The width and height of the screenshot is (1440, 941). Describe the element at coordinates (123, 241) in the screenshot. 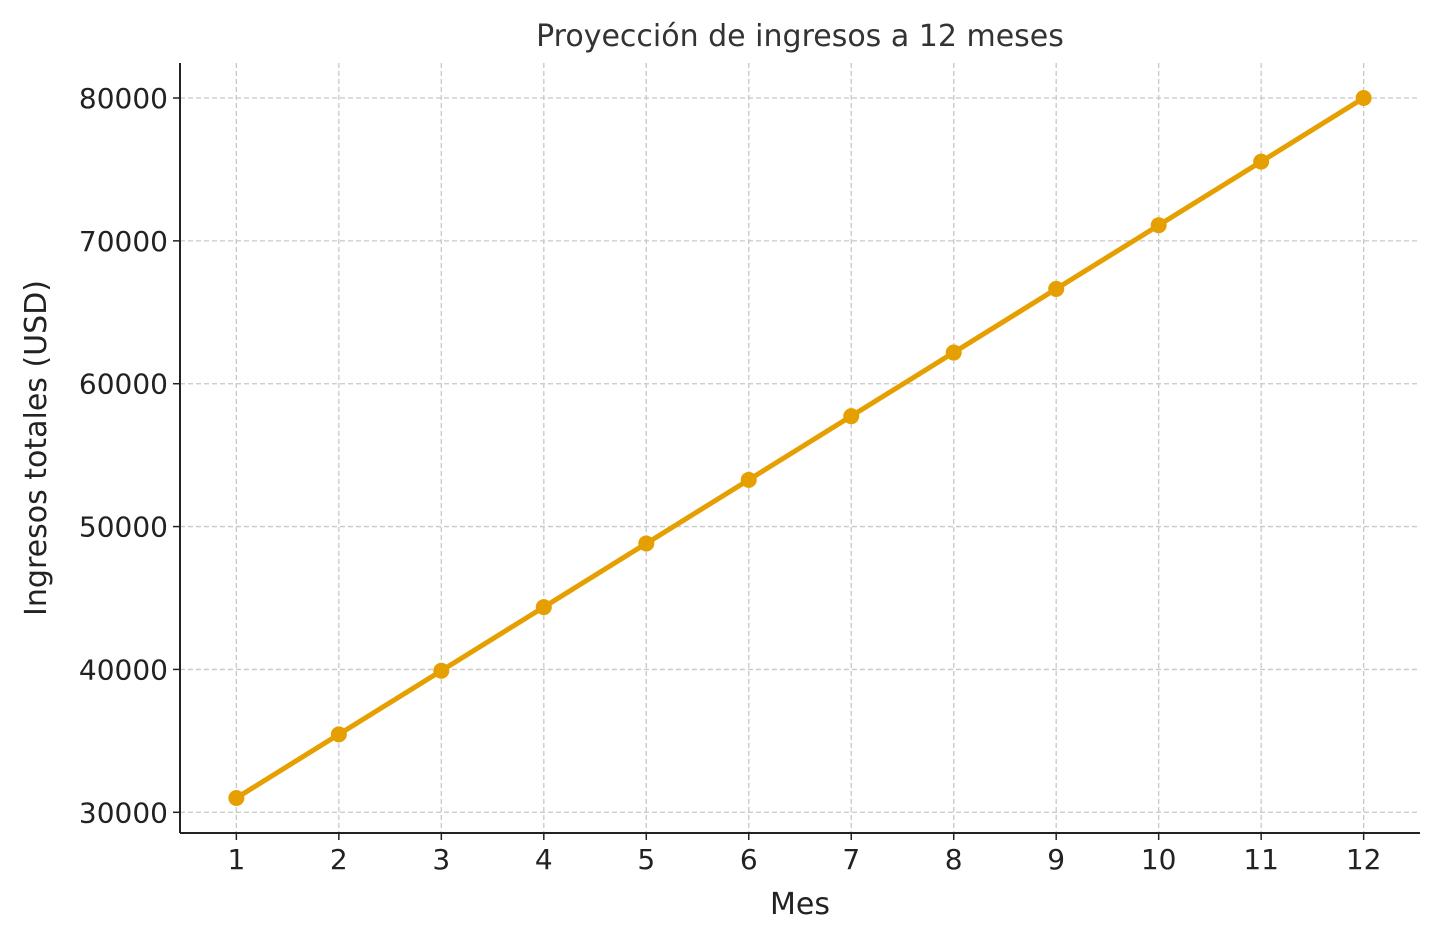

I see `y-tick-label: 70000` at that location.